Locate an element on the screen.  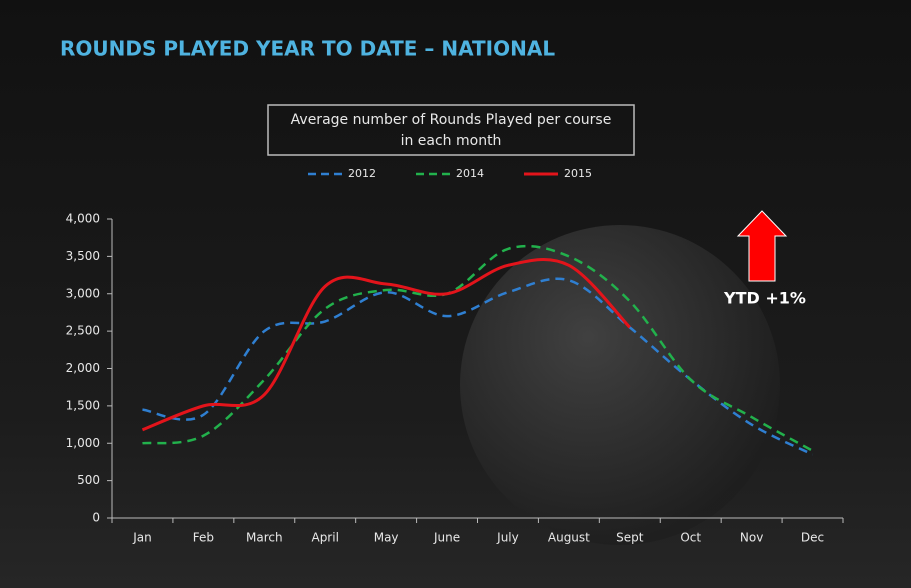
y-tick-label: 3,000 is located at coordinates (83, 293).